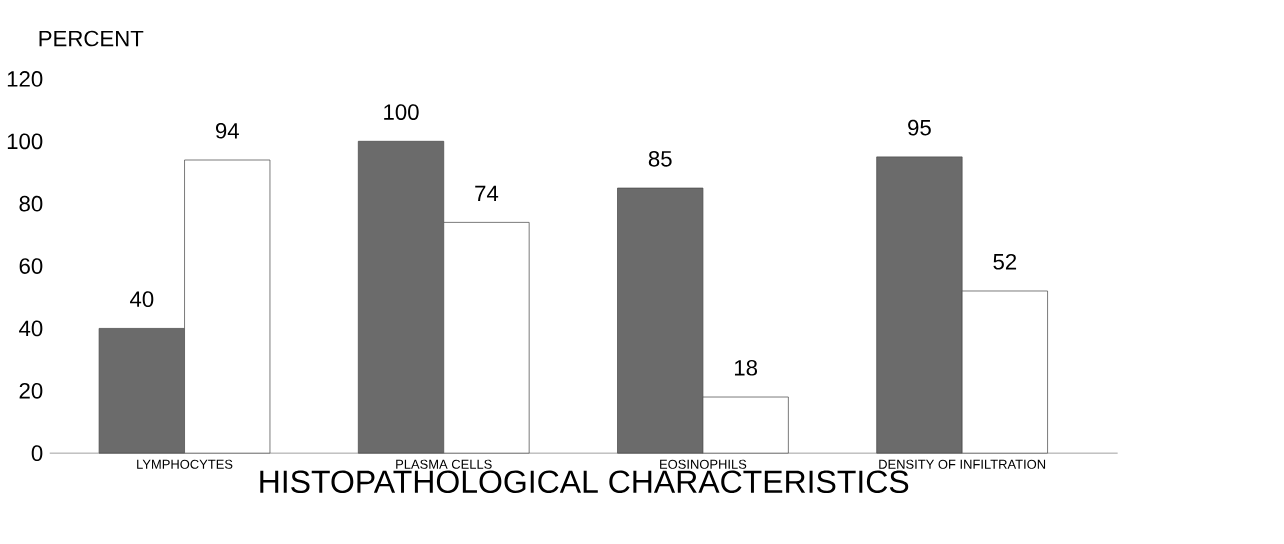 Image resolution: width=1284 pixels, height=544 pixels. I want to click on data-label: 100, so click(401, 112).